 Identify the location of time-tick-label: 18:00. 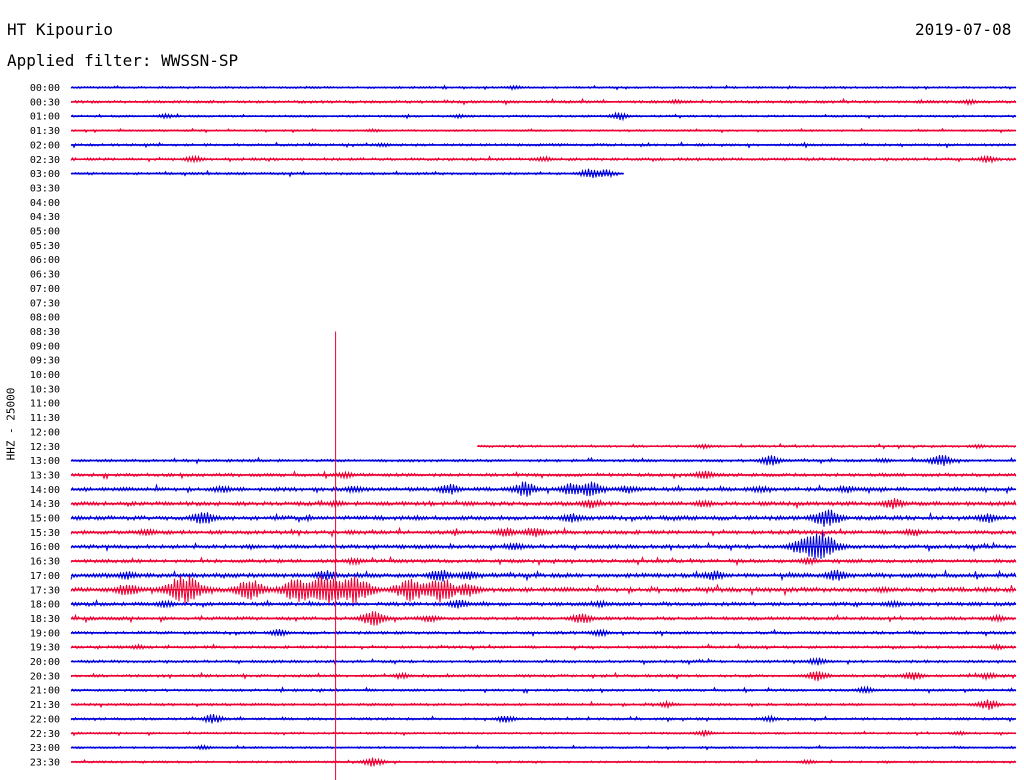
(45, 605).